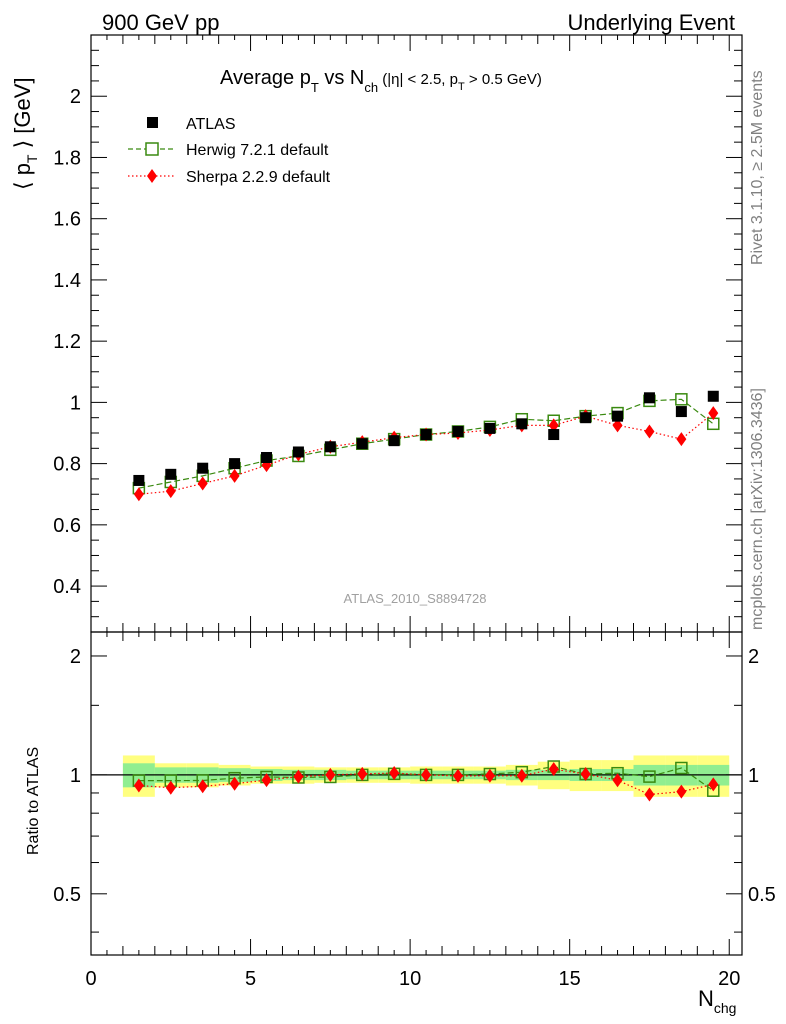  What do you see at coordinates (762, 895) in the screenshot?
I see `ratio-y-tick-label-right: 0.5` at bounding box center [762, 895].